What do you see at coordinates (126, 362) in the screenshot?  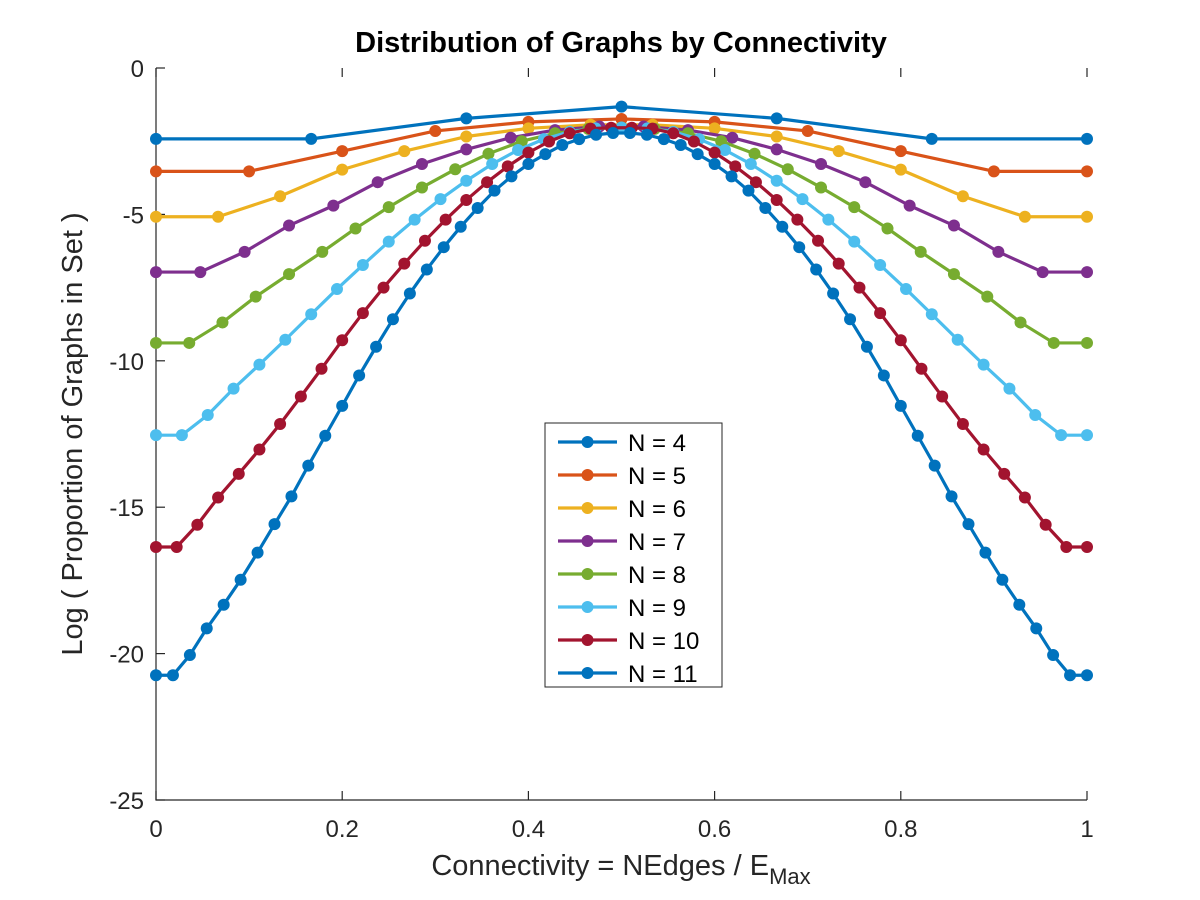 I see `y-tick-label: -10` at bounding box center [126, 362].